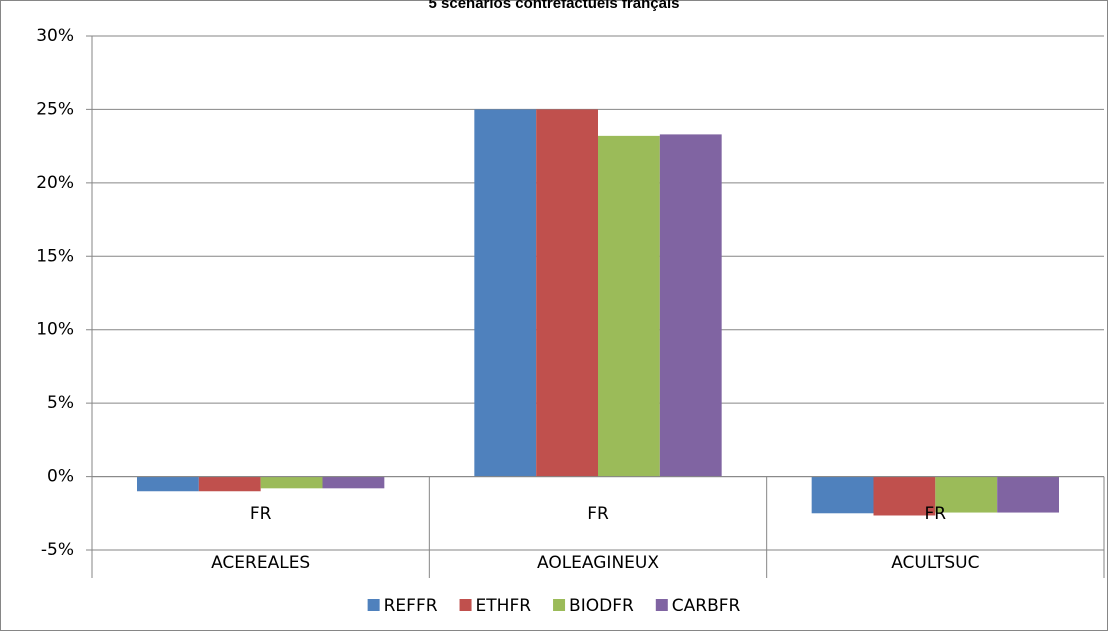 The width and height of the screenshot is (1109, 631). What do you see at coordinates (55, 36) in the screenshot?
I see `y-tick-label: 30%` at bounding box center [55, 36].